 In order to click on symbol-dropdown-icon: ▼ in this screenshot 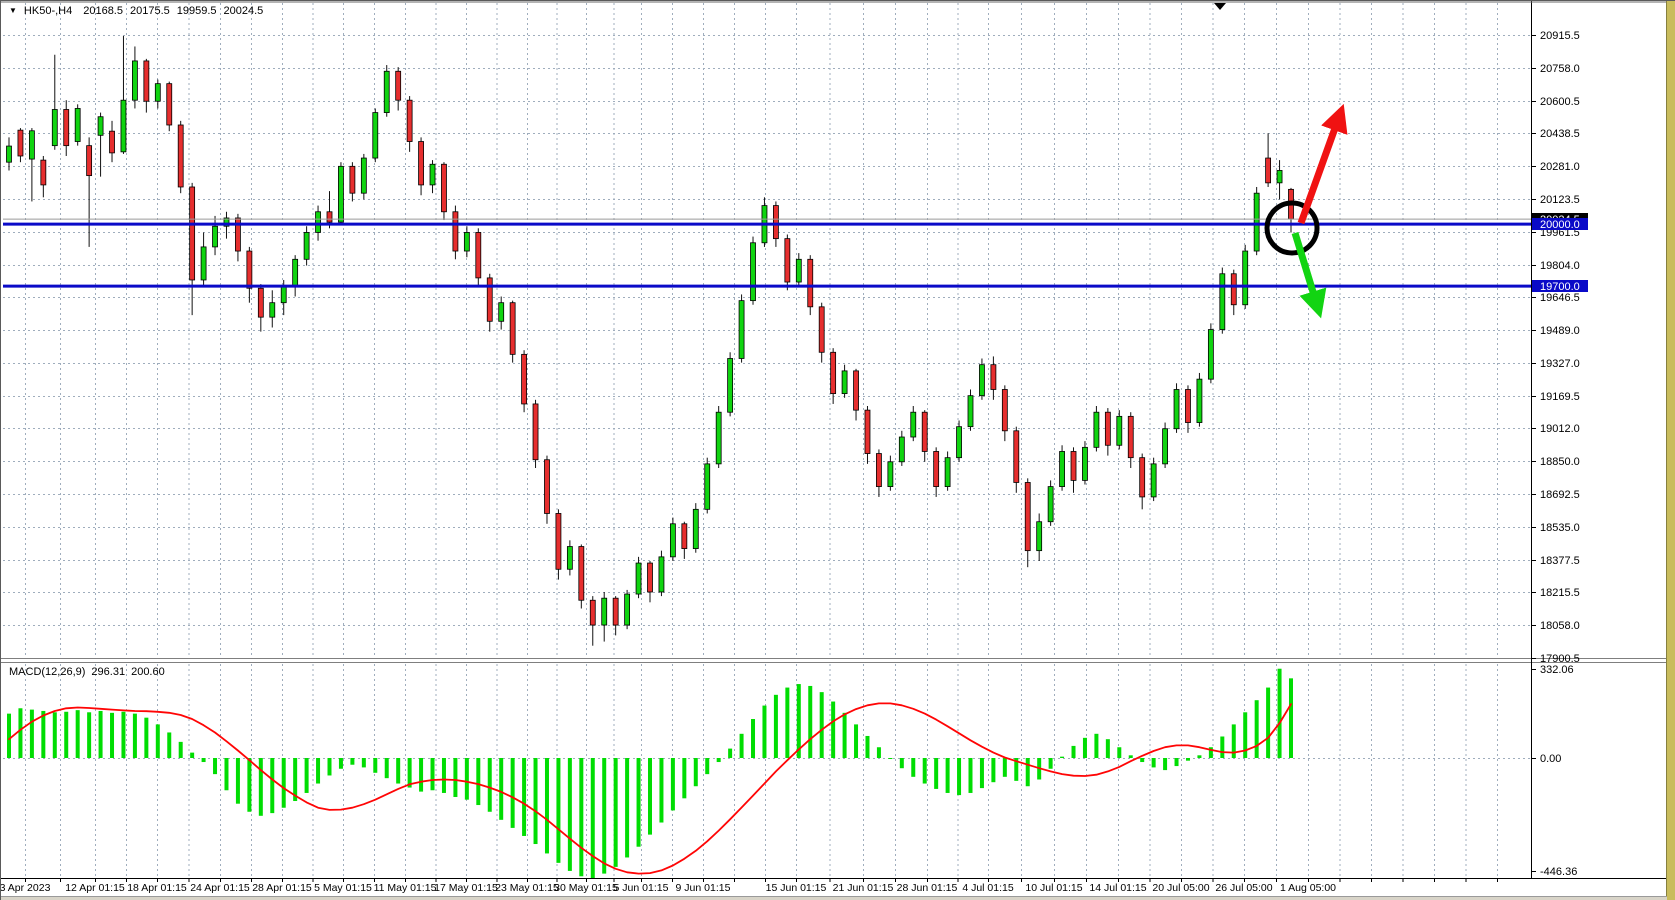, I will do `click(13, 10)`.